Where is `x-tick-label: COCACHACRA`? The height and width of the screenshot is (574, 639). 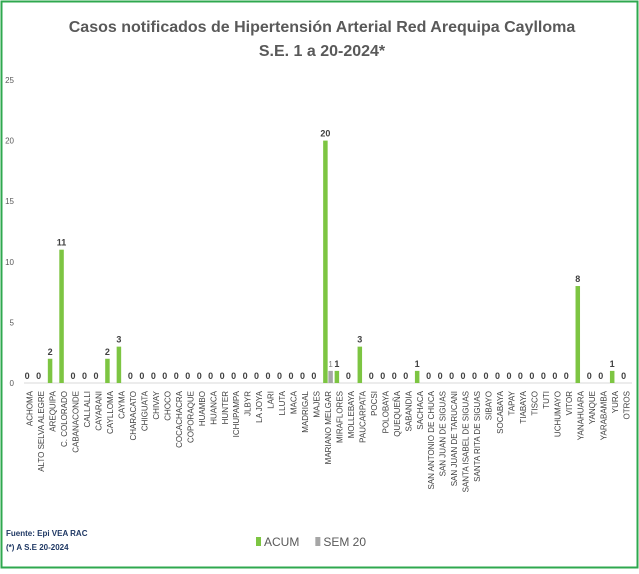
x-tick-label: COCACHACRA is located at coordinates (179, 419).